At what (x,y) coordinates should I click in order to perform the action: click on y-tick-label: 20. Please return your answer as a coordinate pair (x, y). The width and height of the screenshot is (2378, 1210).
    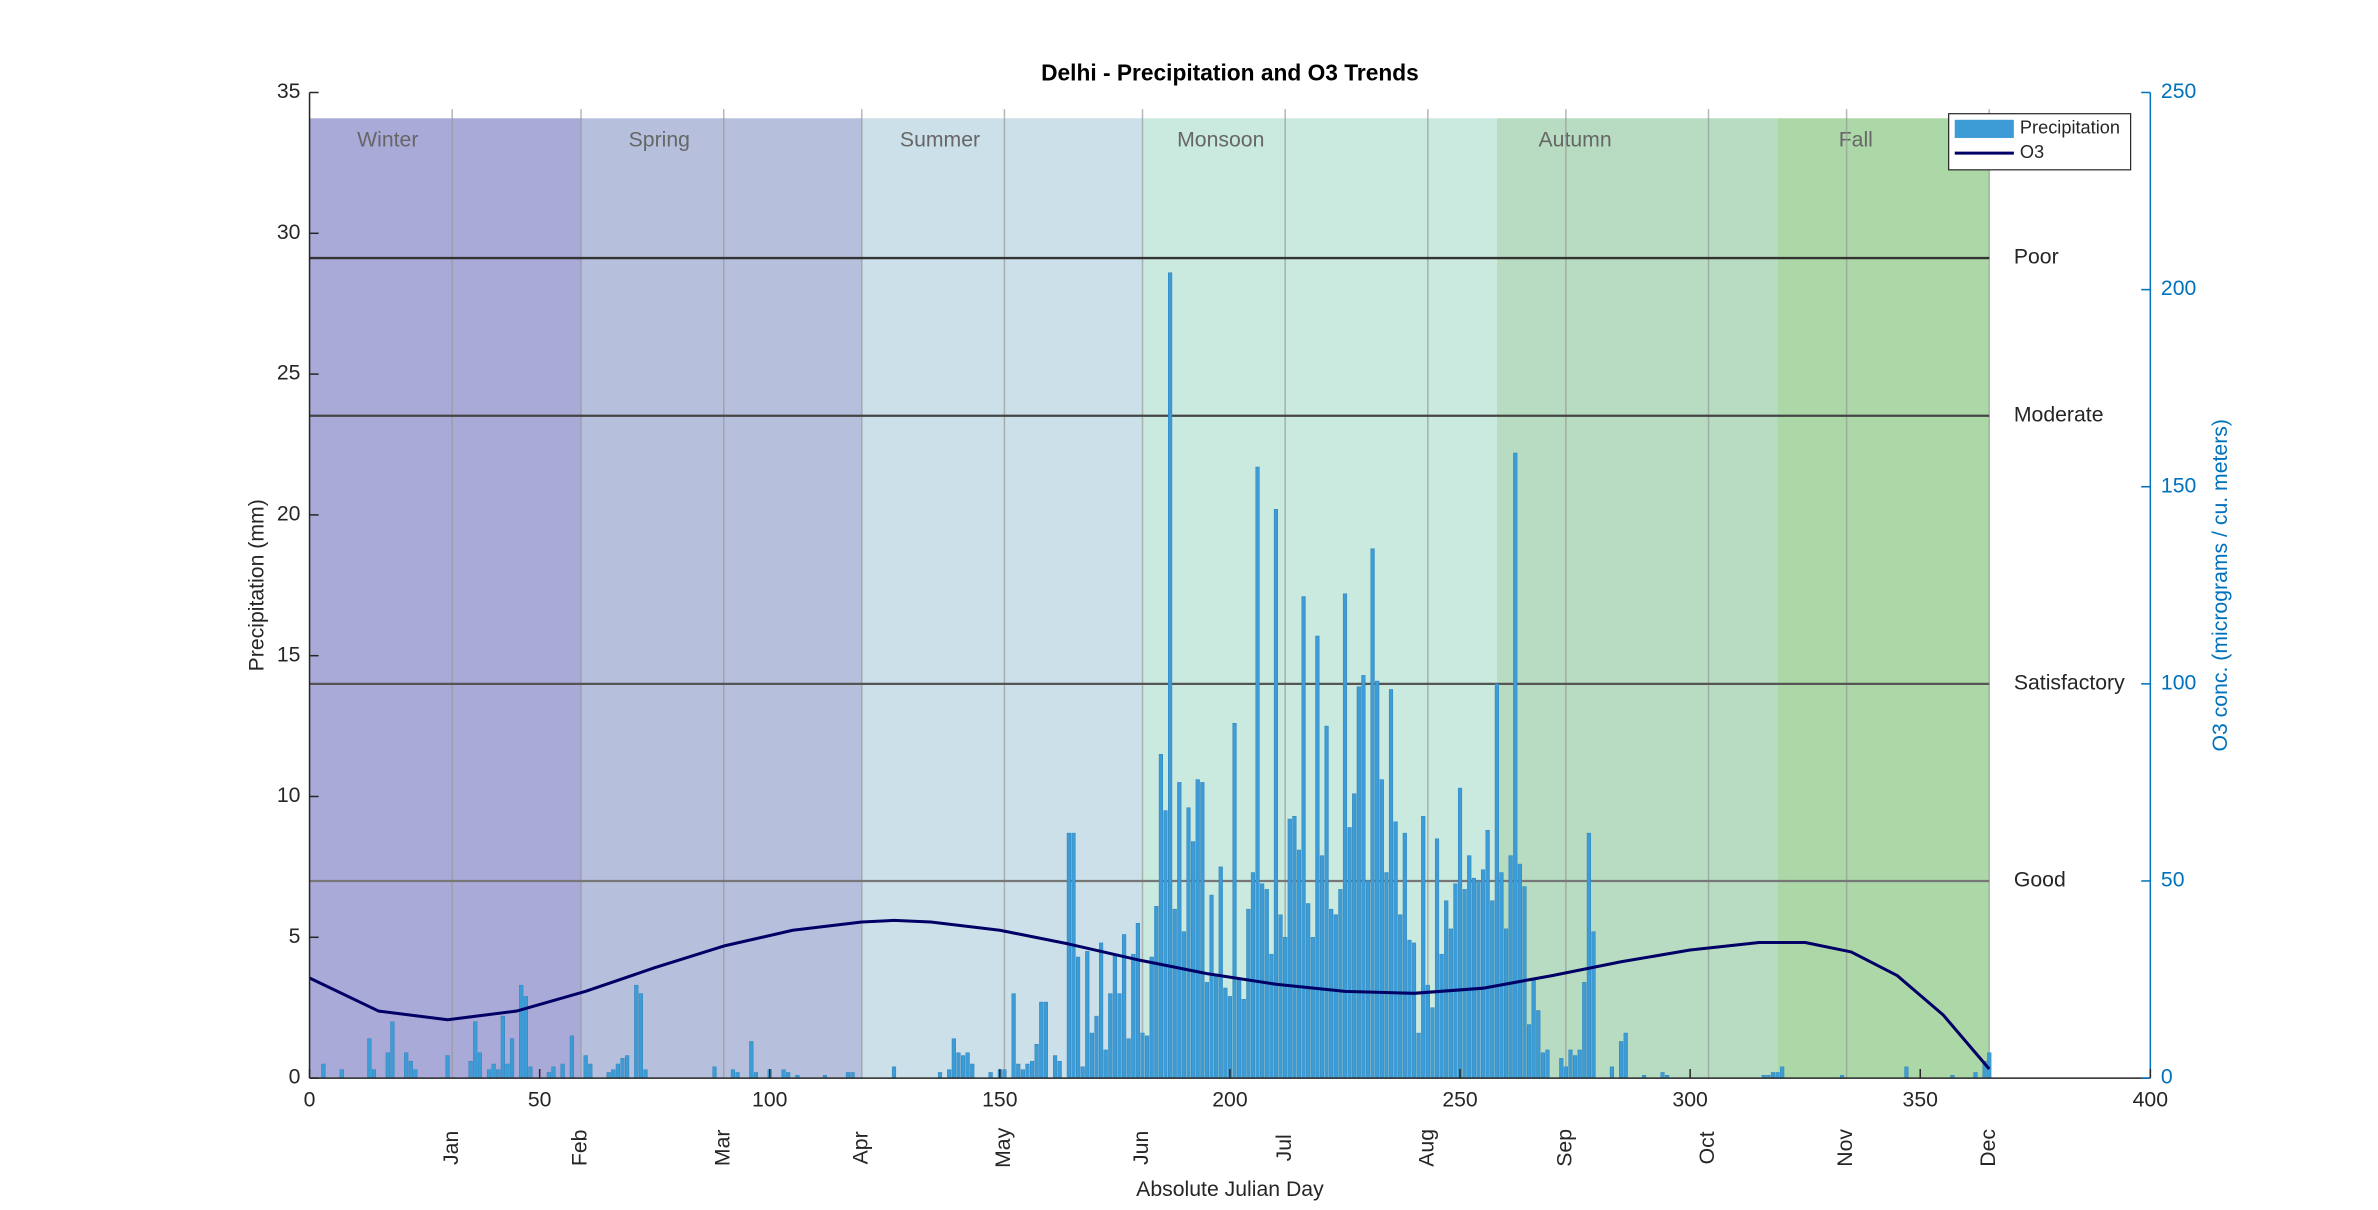
    Looking at the image, I should click on (289, 513).